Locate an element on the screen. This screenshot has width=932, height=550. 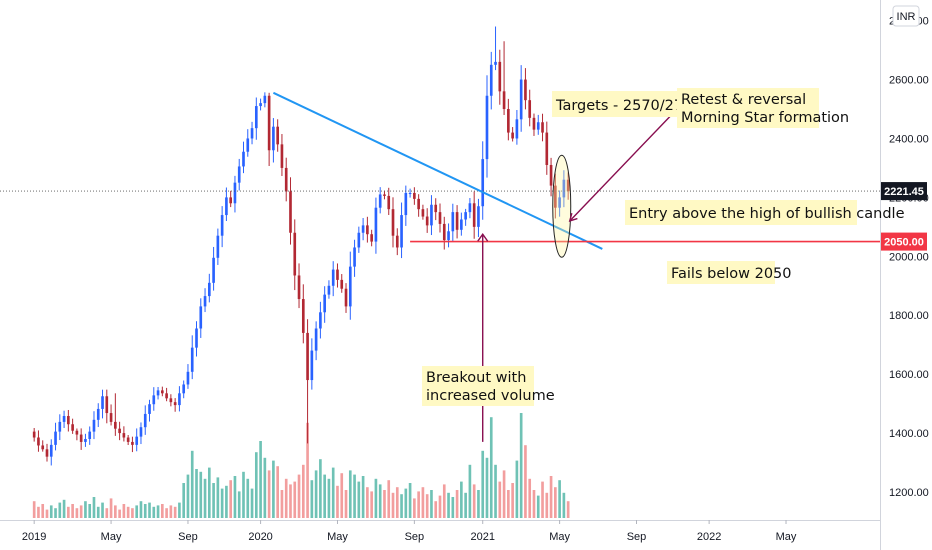
volume-bars is located at coordinates (301, 465).